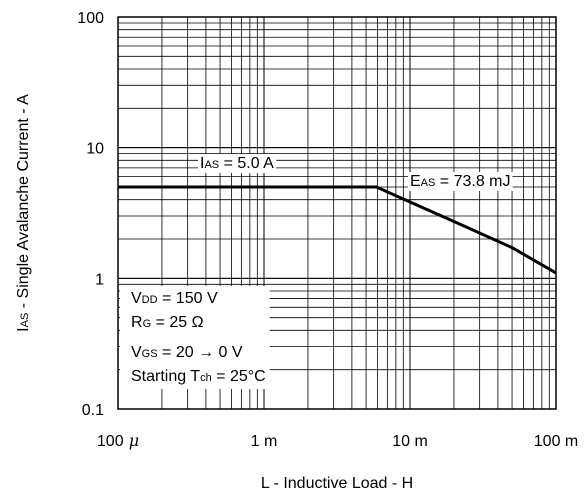  I want to click on y-tick-label: 100, so click(90, 18).